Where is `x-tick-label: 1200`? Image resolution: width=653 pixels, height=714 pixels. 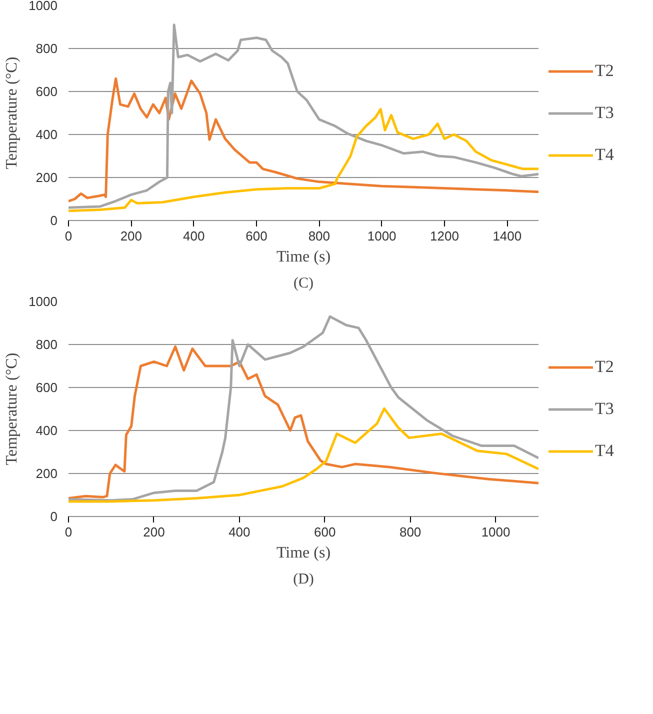 x-tick-label: 1200 is located at coordinates (444, 236).